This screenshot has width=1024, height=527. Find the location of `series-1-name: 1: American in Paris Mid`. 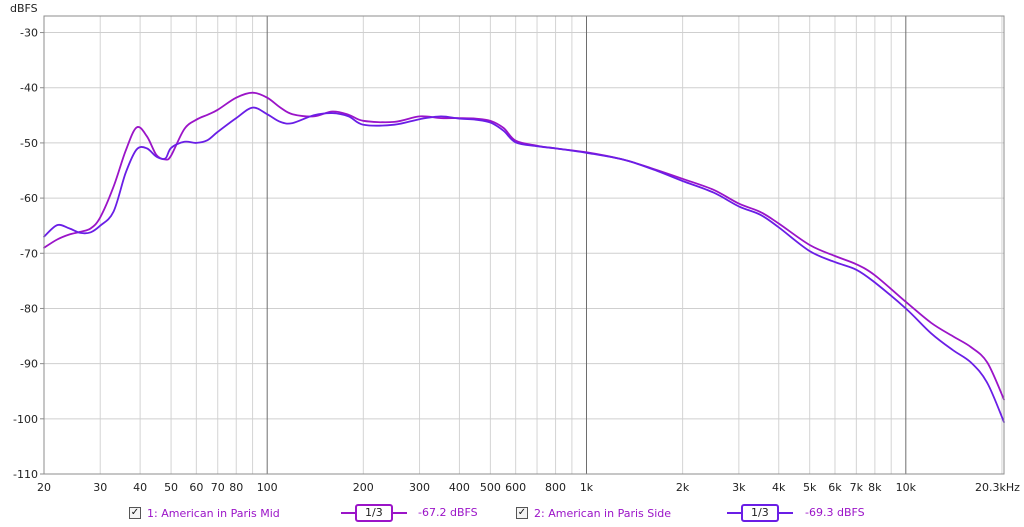

series-1-name: 1: American in Paris Mid is located at coordinates (213, 513).